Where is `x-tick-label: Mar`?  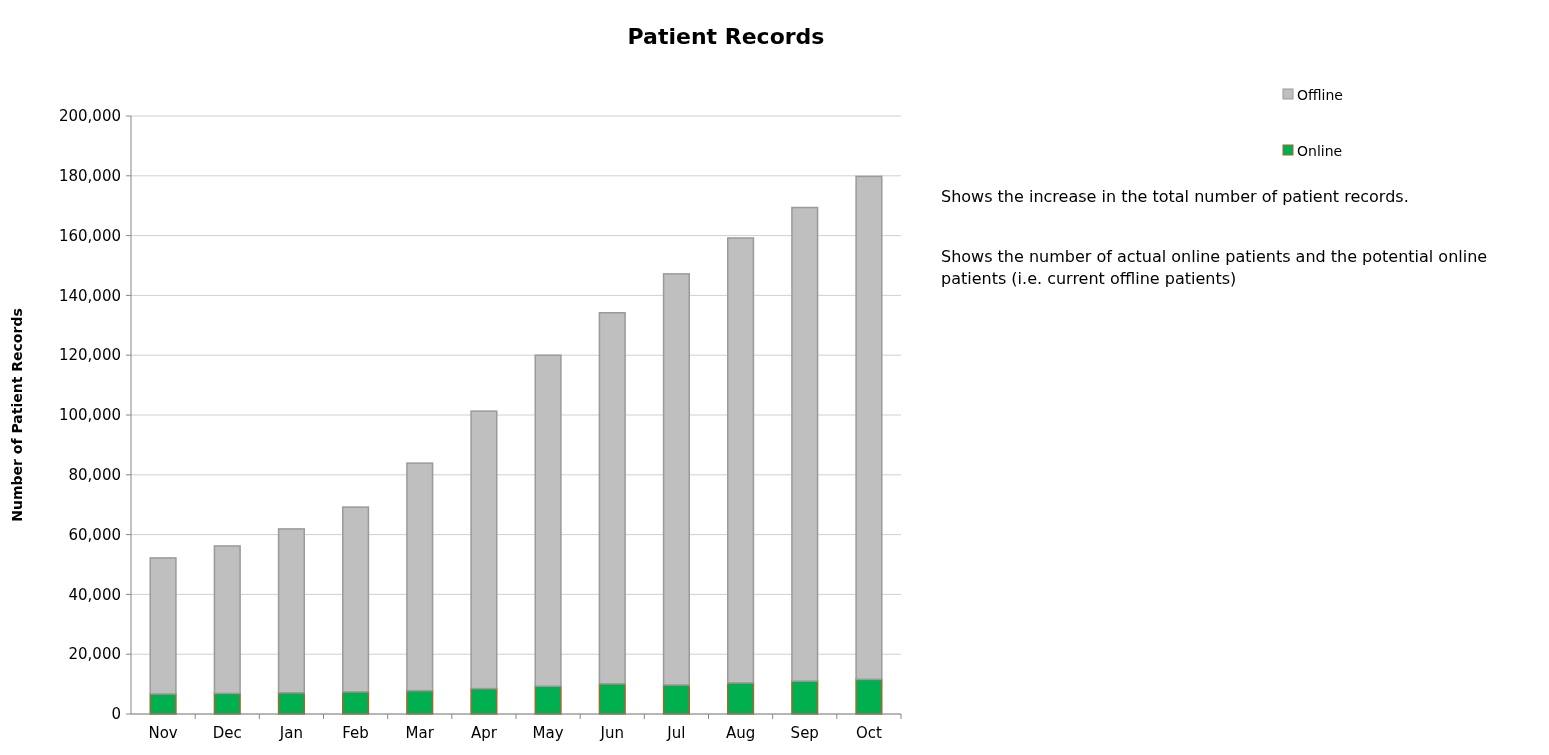
x-tick-label: Mar is located at coordinates (420, 733).